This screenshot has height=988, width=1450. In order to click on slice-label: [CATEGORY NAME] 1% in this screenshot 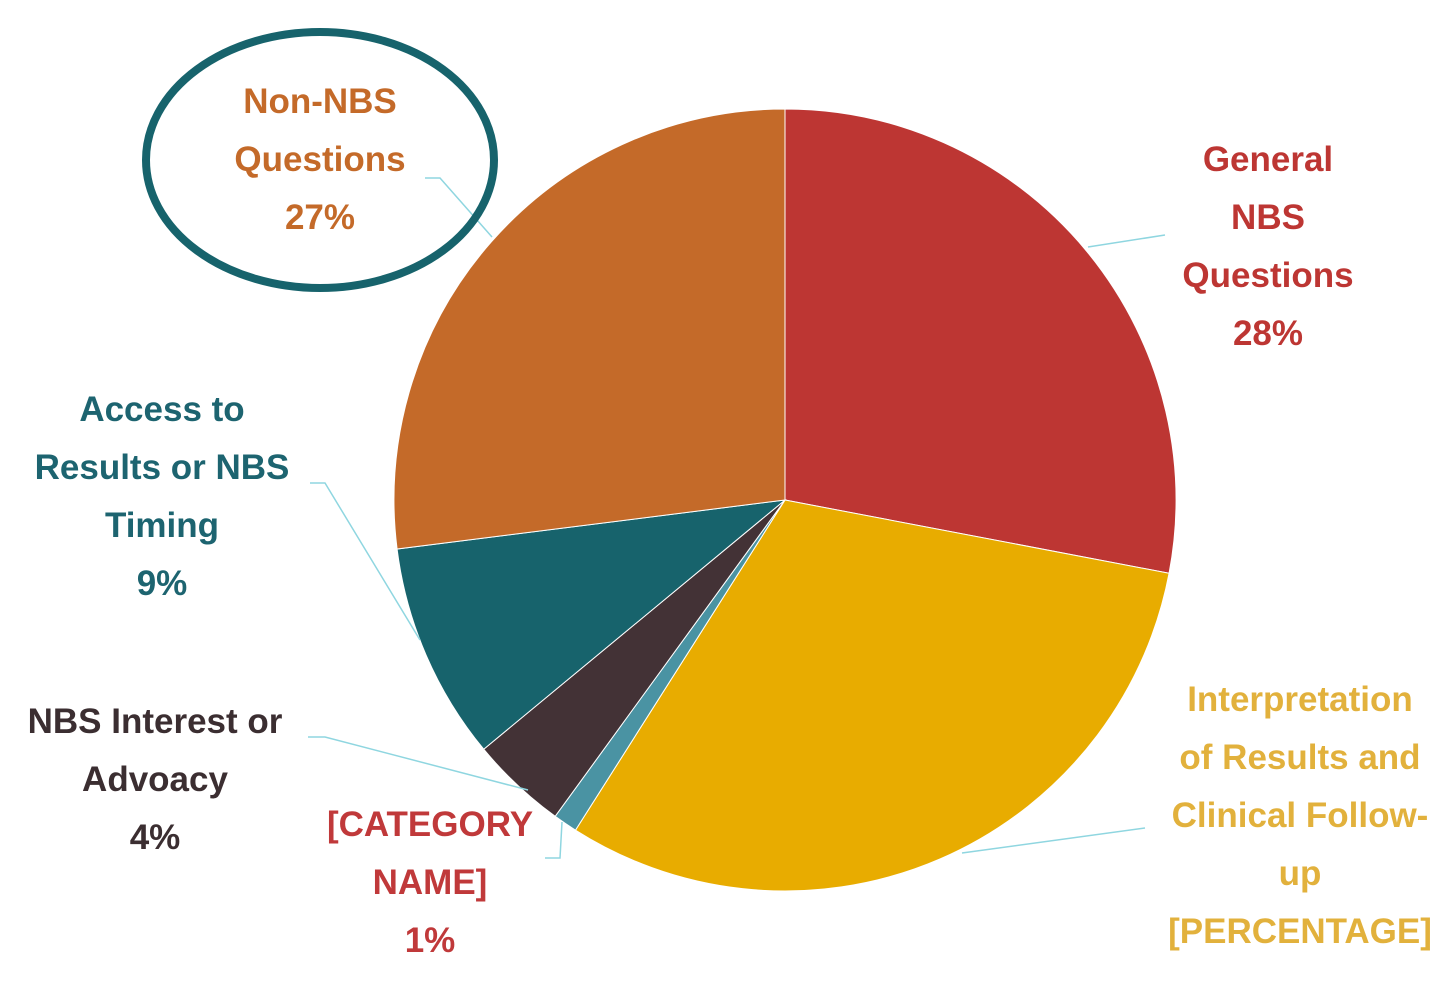, I will do `click(430, 883)`.